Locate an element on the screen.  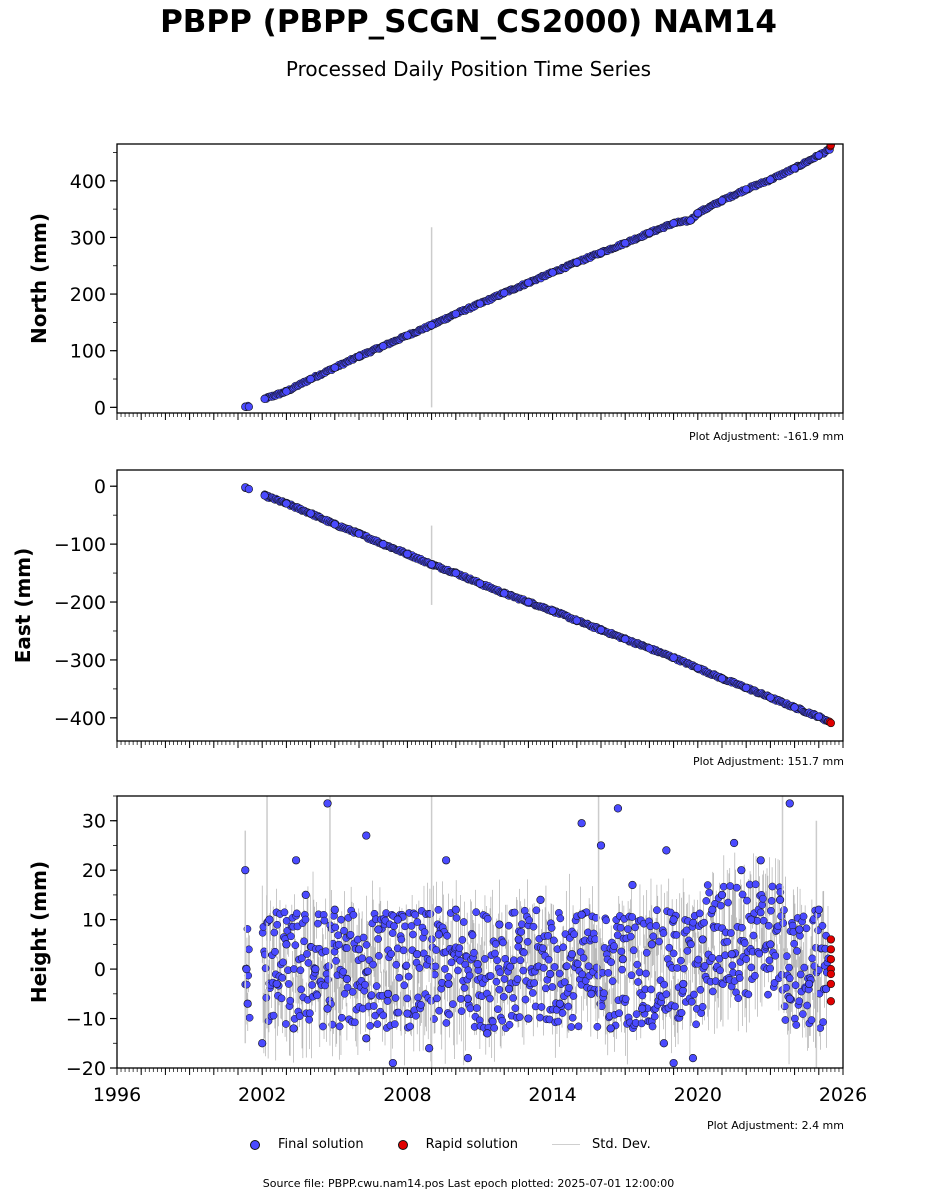
y-tick-label: 200 is located at coordinates (88, 295).